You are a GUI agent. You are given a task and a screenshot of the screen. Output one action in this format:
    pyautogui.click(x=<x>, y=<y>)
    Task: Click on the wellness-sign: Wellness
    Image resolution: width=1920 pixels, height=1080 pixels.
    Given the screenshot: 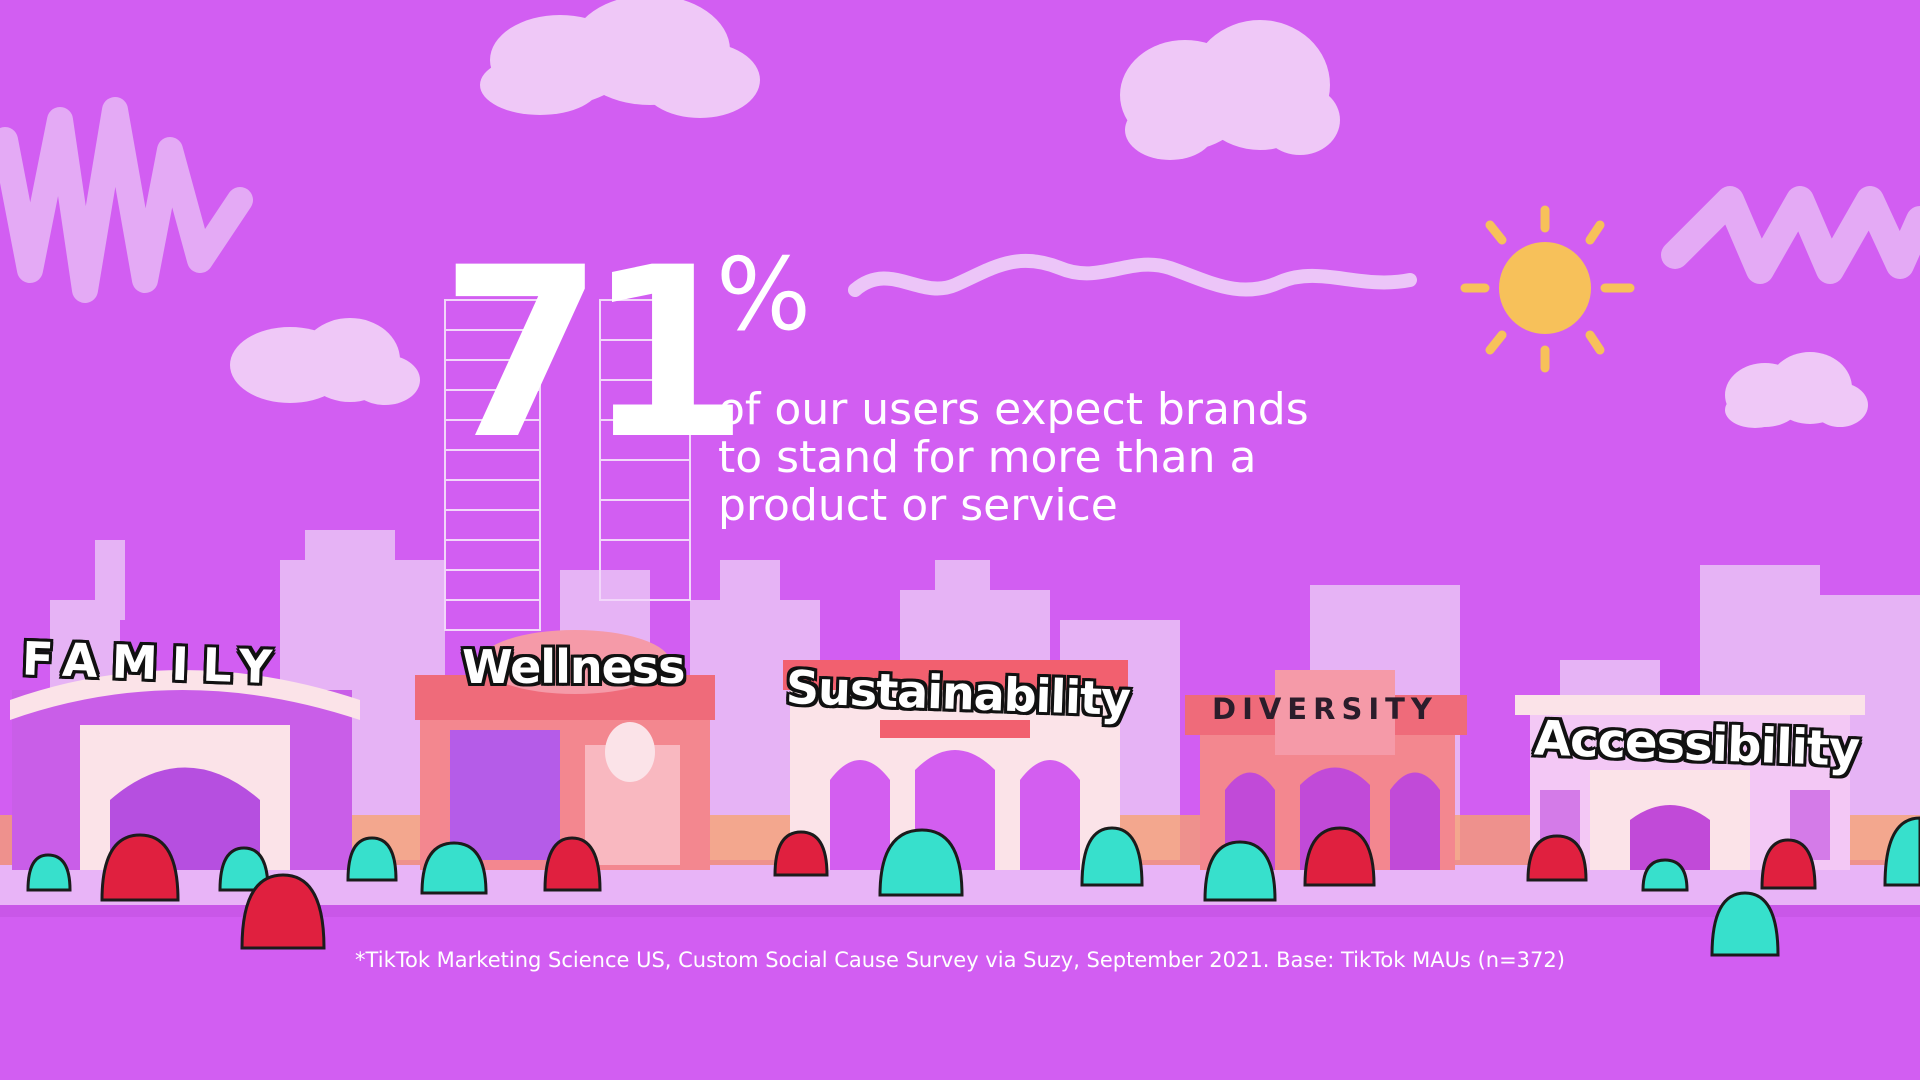 What is the action you would take?
    pyautogui.click(x=574, y=667)
    